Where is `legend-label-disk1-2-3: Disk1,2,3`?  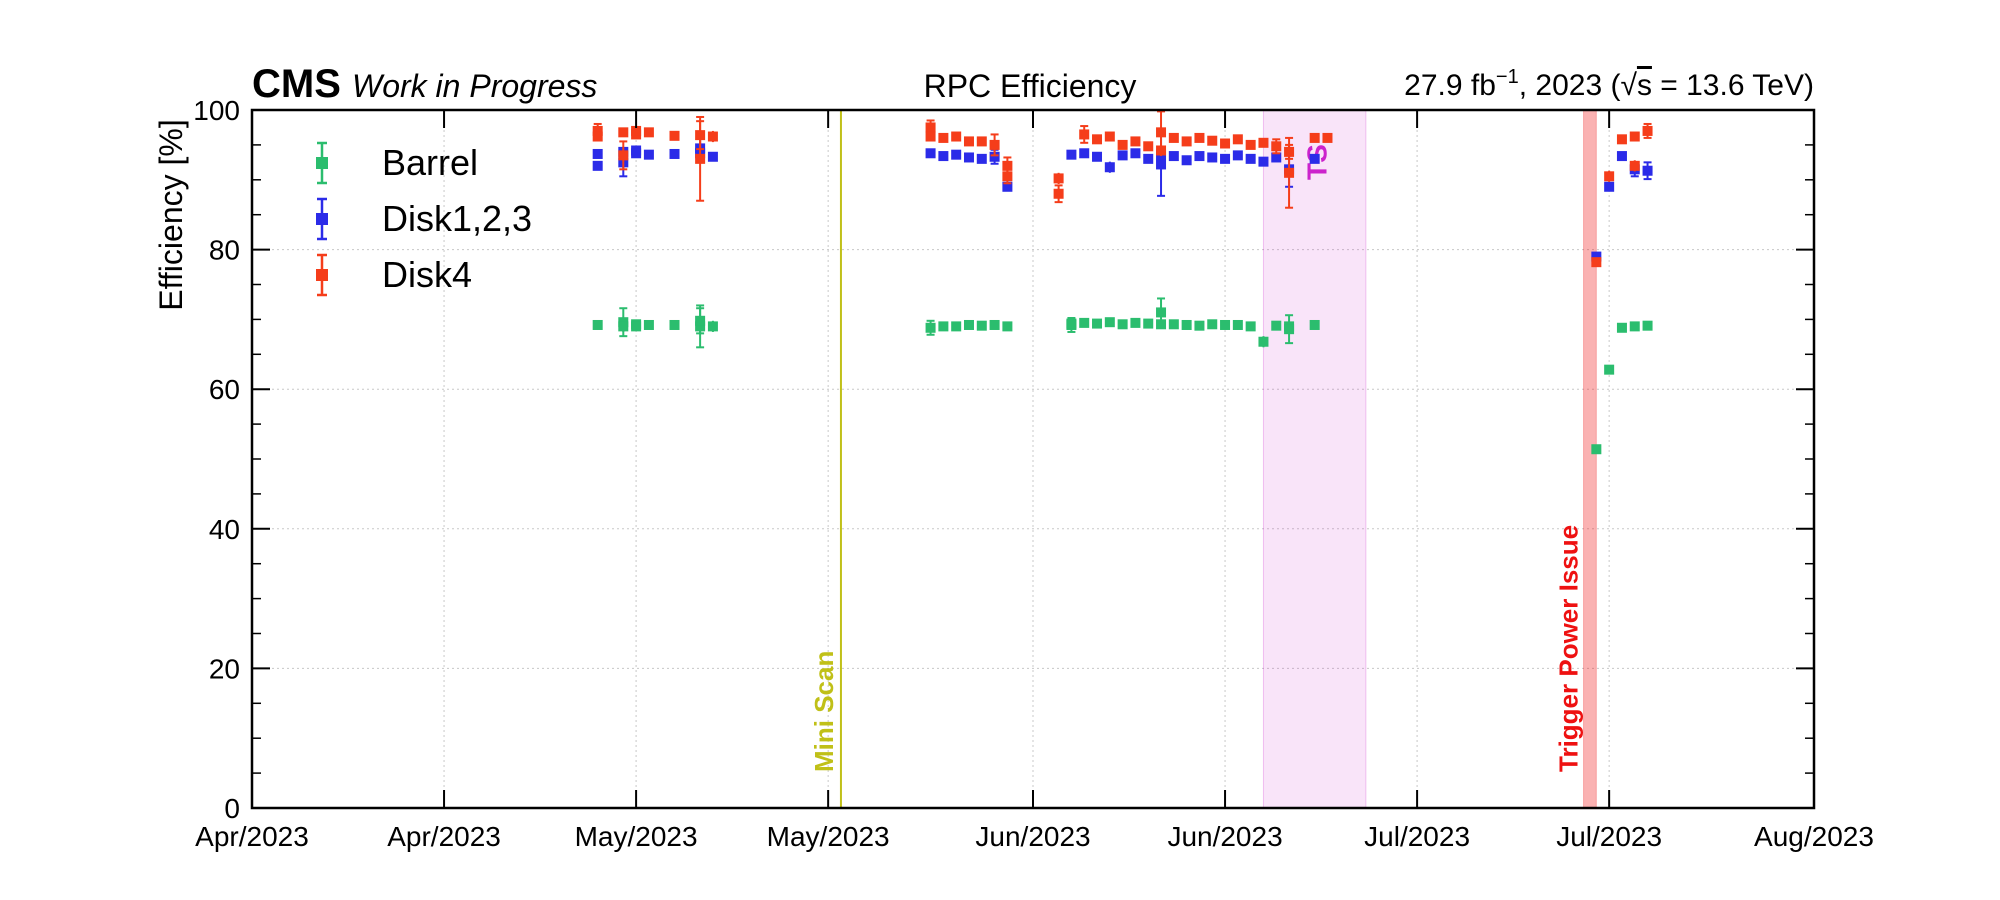
legend-label-disk1-2-3: Disk1,2,3 is located at coordinates (457, 218).